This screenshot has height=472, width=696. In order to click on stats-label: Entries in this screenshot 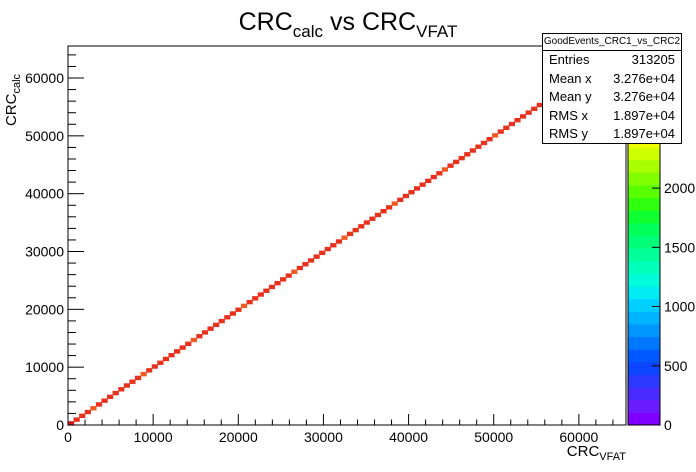, I will do `click(569, 59)`.